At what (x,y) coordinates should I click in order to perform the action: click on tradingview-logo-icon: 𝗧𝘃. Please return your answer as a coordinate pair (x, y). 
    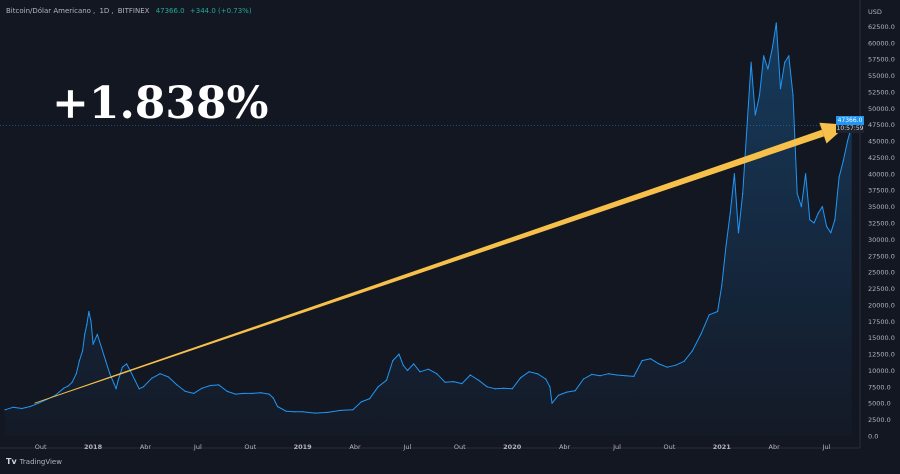
    Looking at the image, I should click on (11, 461).